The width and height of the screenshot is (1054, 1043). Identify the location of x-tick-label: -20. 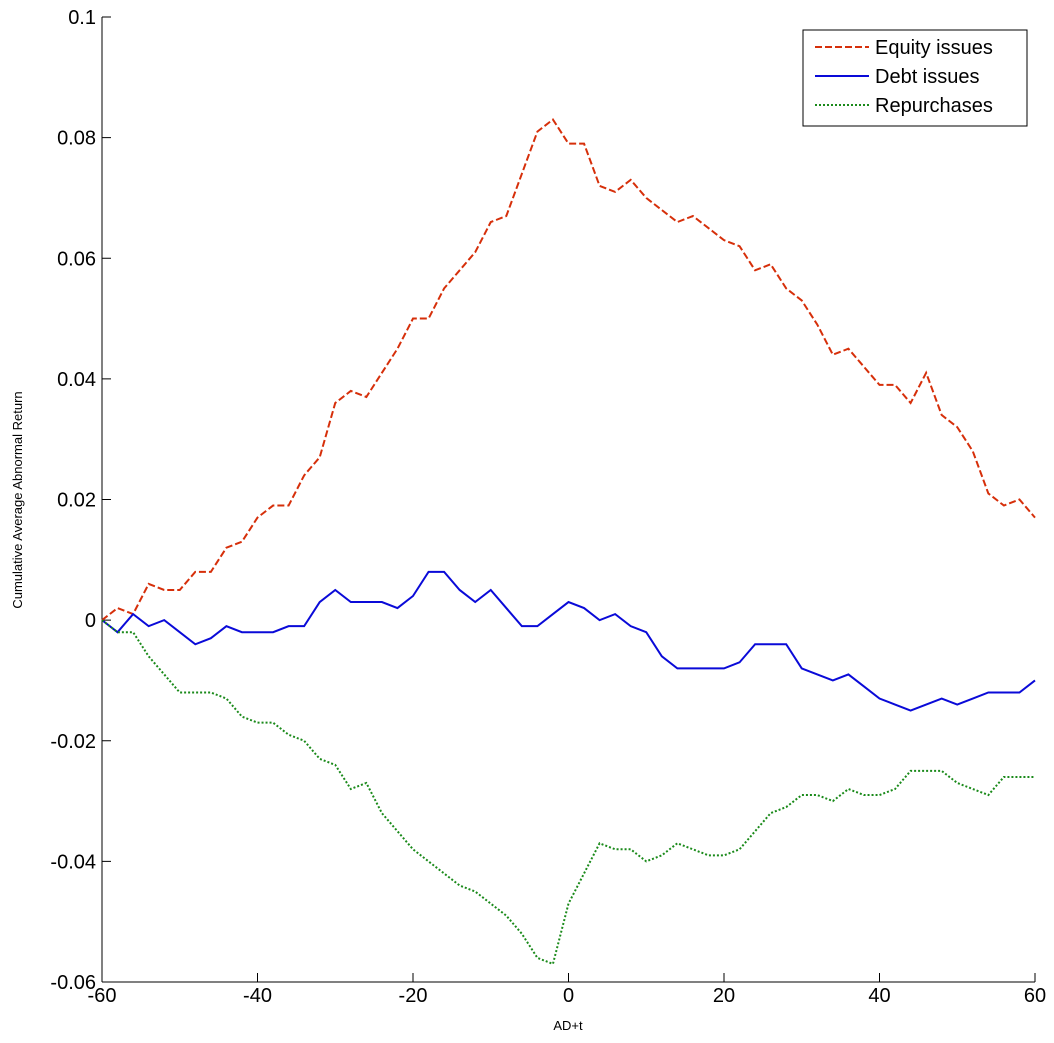
(413, 996).